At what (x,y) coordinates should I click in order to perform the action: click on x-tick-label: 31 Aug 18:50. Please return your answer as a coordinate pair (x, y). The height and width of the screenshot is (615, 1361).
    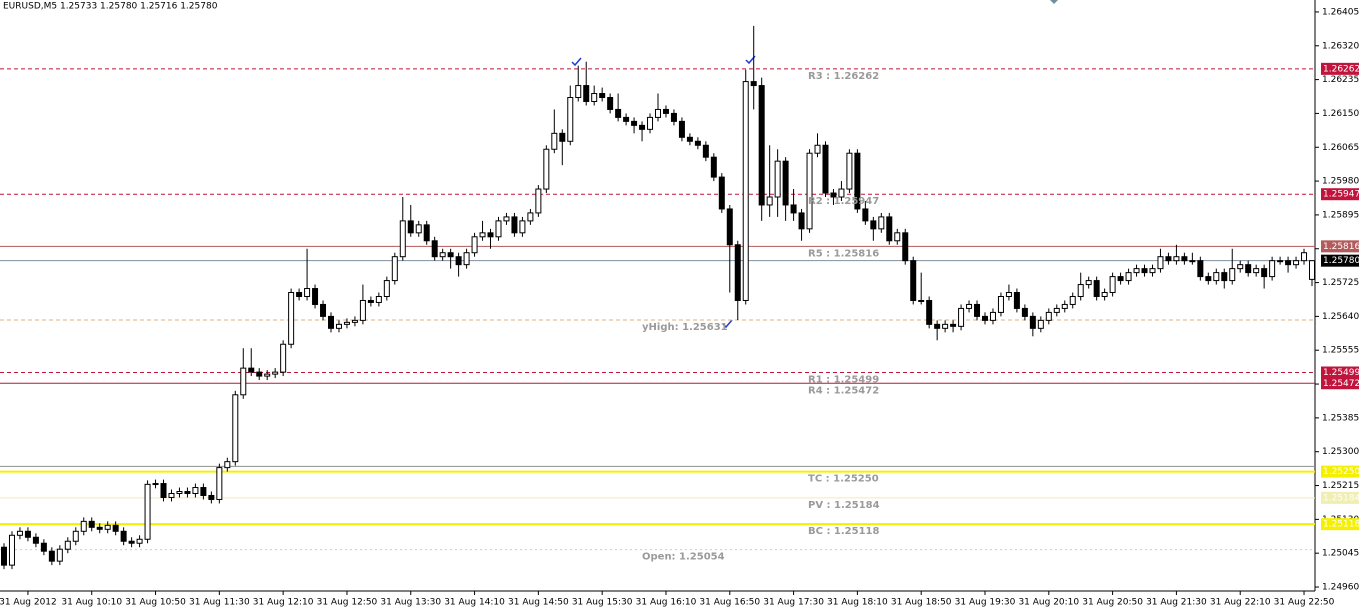
    Looking at the image, I should click on (921, 603).